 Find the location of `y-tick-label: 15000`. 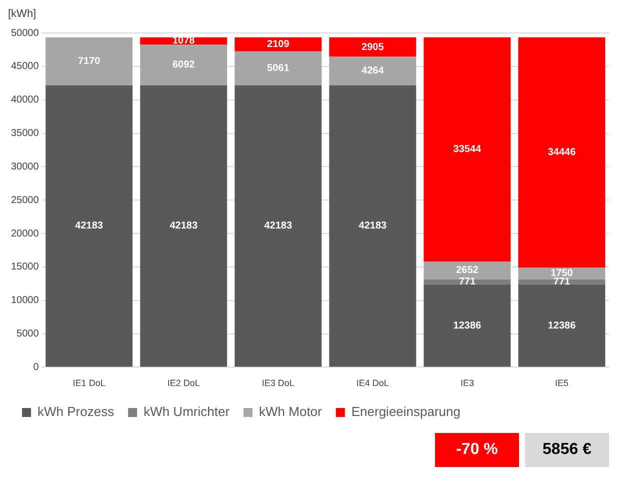

y-tick-label: 15000 is located at coordinates (25, 267).